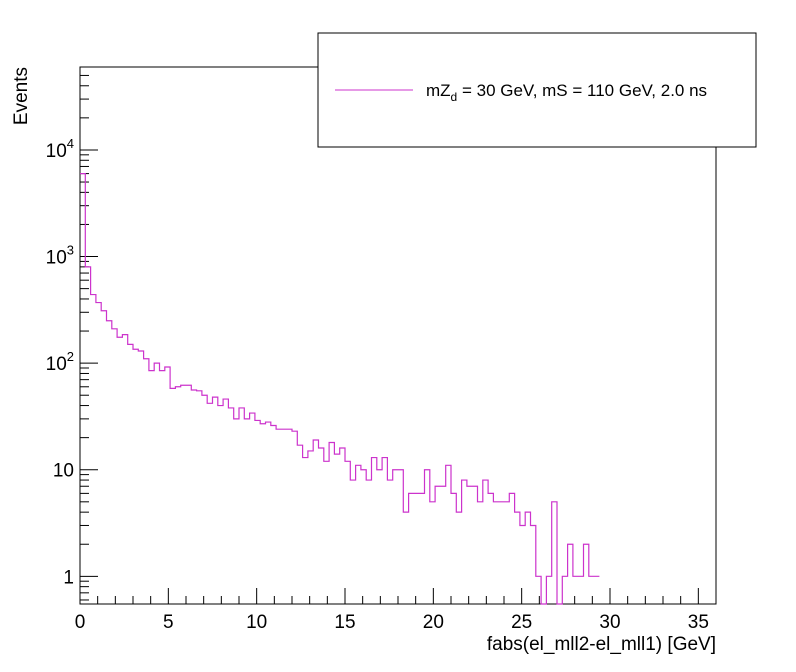 The width and height of the screenshot is (796, 672). Describe the element at coordinates (438, 90) in the screenshot. I see `legend-entry-prefix: mZ` at that location.